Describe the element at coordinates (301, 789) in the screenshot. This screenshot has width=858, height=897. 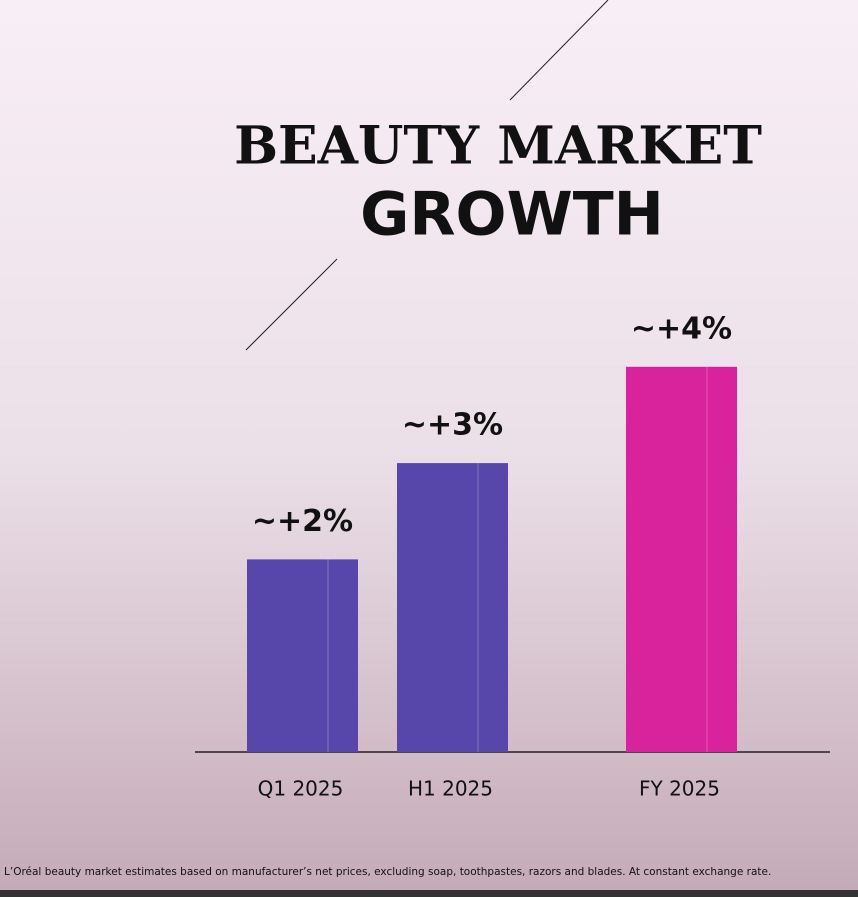
I see `x-tick-label: Q1 2025` at that location.